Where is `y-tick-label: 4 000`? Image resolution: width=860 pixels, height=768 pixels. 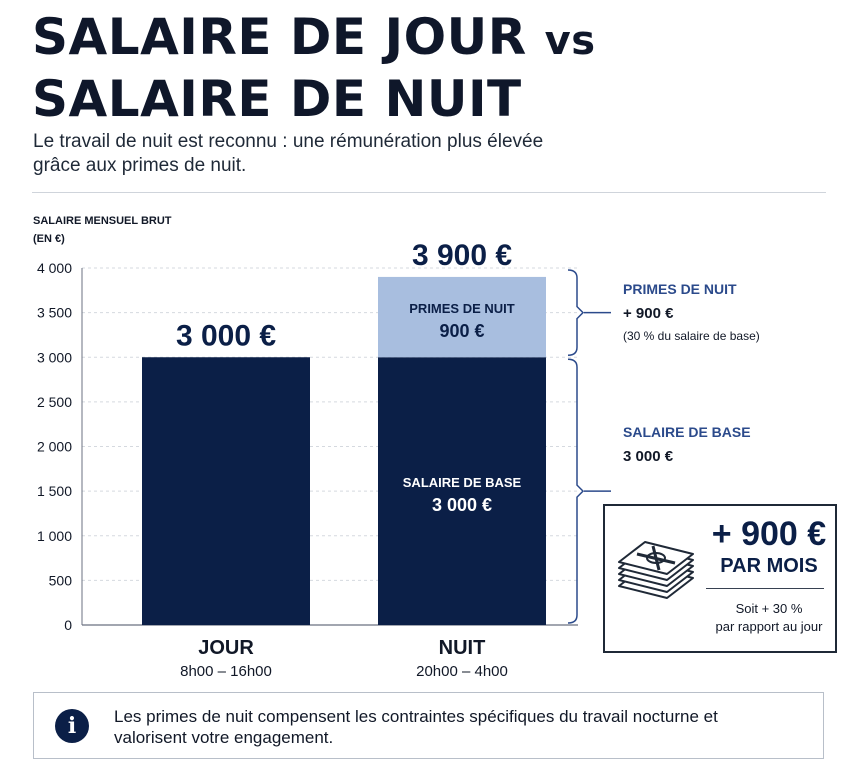
y-tick-label: 4 000 is located at coordinates (54, 268).